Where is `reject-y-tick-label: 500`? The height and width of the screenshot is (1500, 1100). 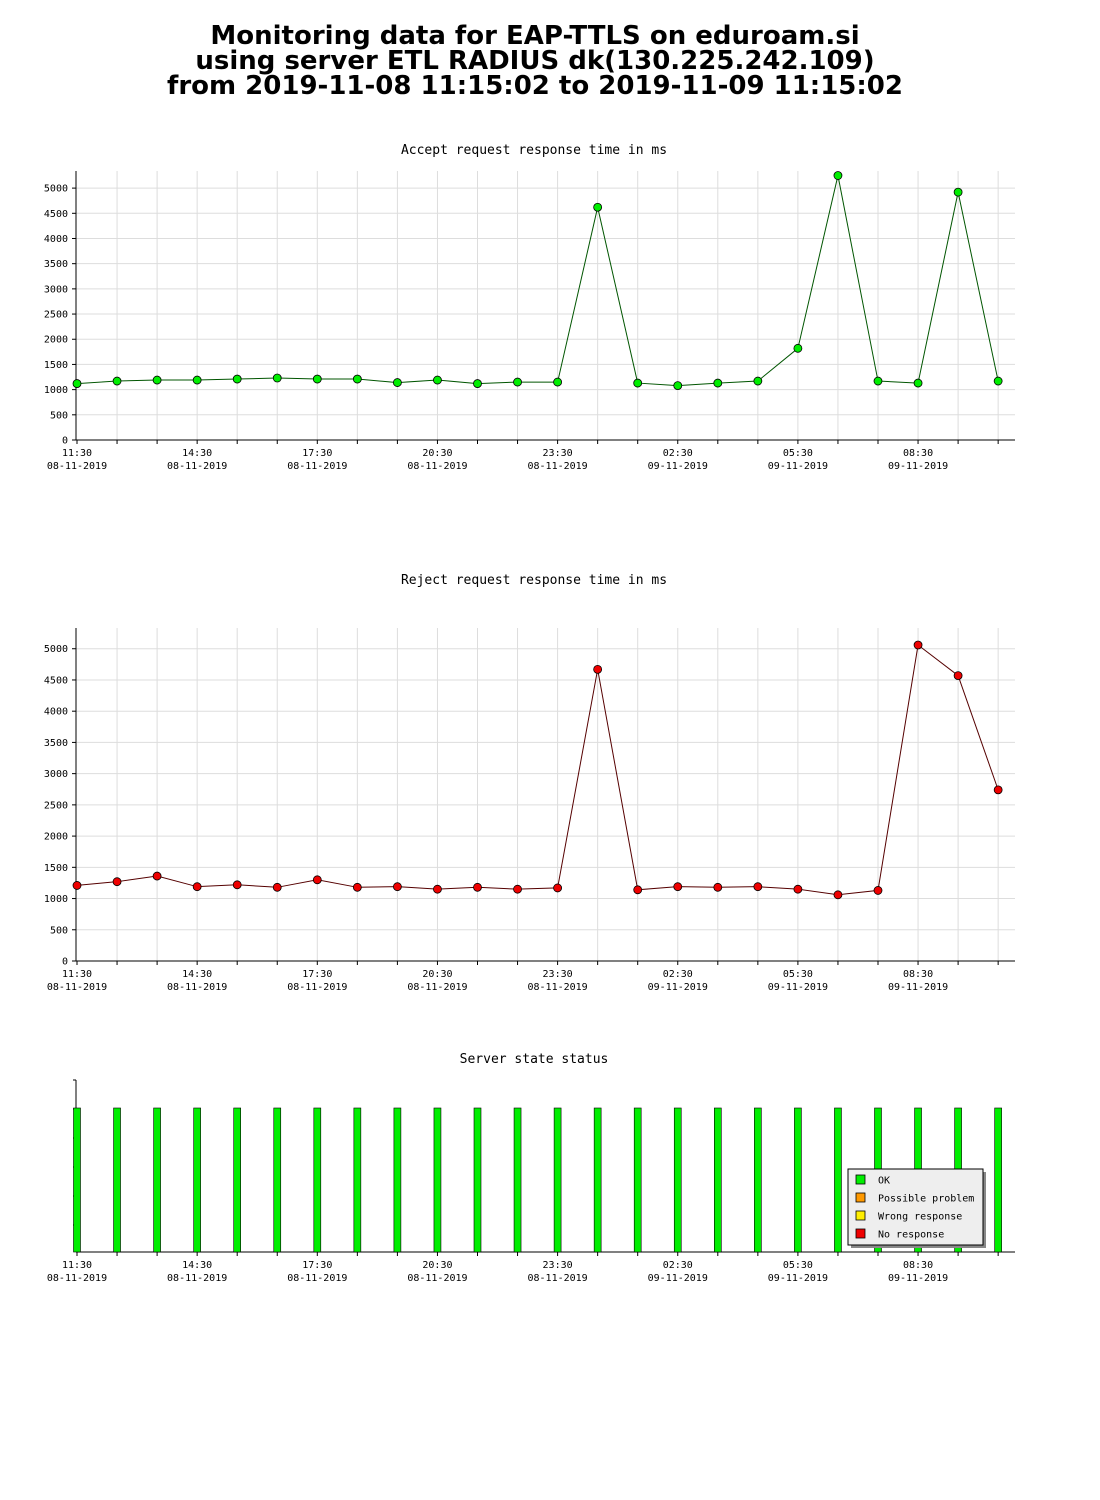
reject-y-tick-label: 500 is located at coordinates (59, 930).